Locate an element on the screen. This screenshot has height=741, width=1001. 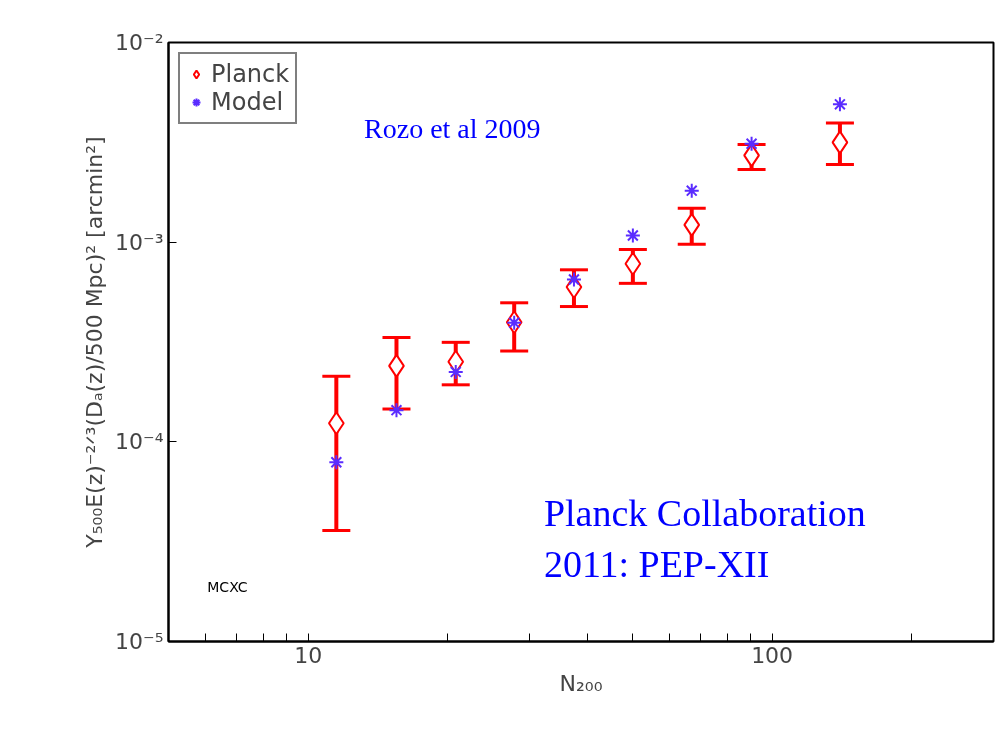
annotation: Planck Collaboration 2011: PEP-XII is located at coordinates (704, 538).